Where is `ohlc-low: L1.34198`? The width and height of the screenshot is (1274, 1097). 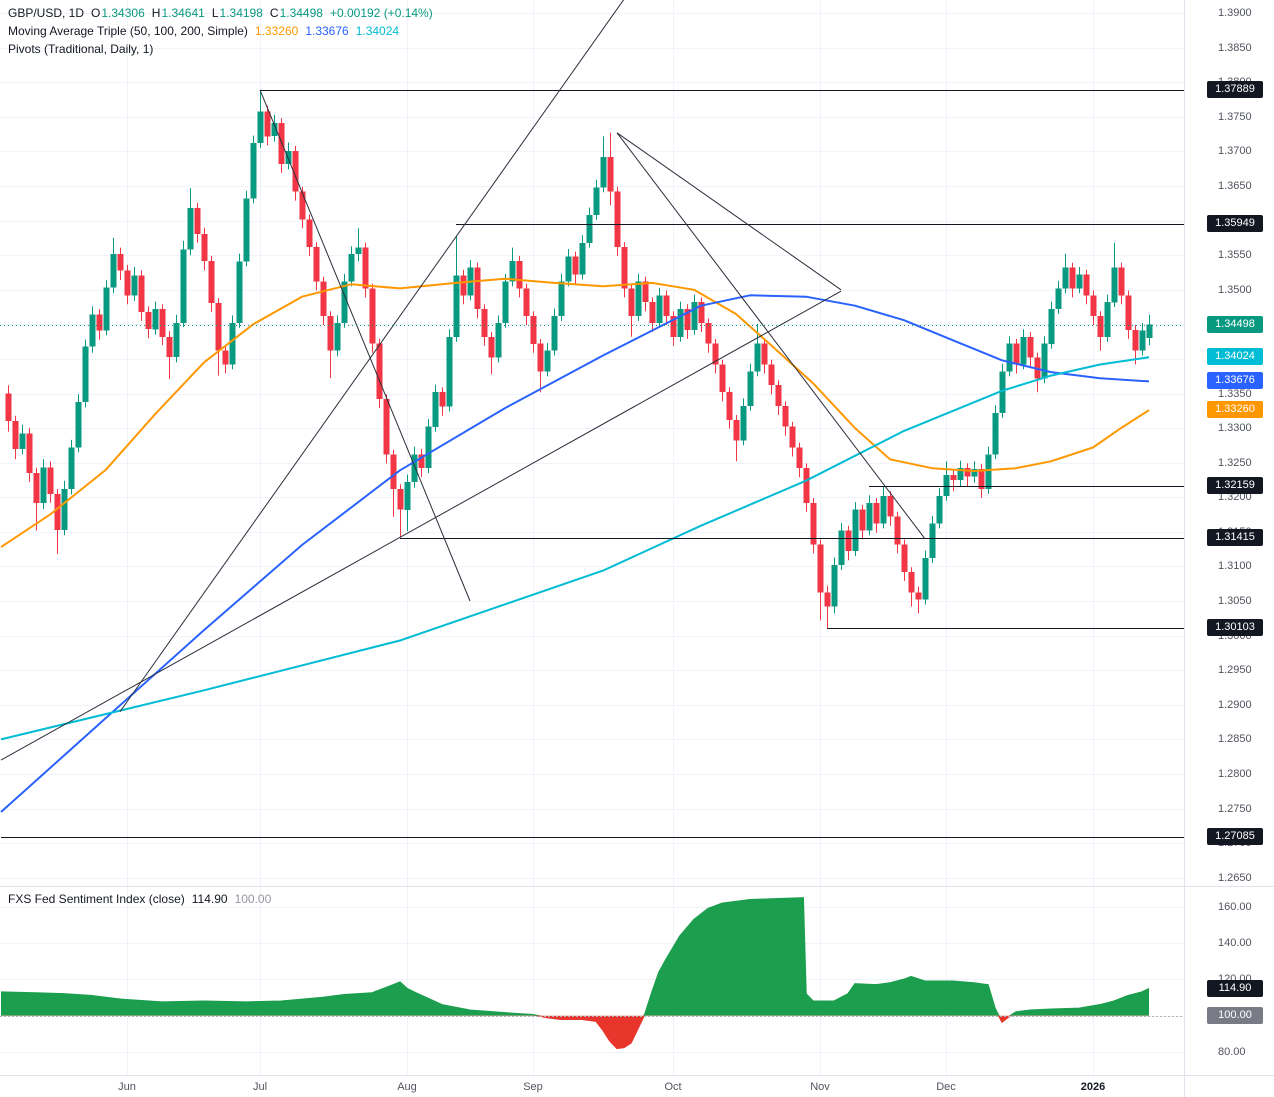
ohlc-low: L1.34198 is located at coordinates (237, 13).